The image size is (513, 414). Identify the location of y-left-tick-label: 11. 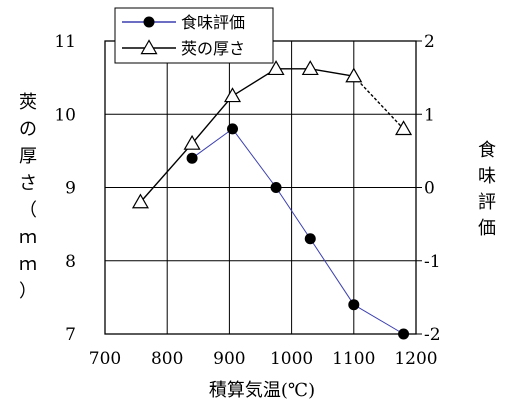
(65, 42).